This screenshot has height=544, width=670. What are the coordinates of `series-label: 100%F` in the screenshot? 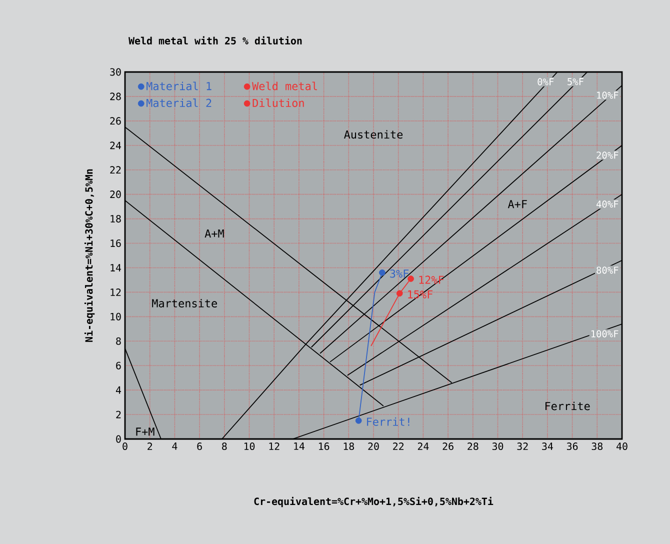 It's located at (604, 334).